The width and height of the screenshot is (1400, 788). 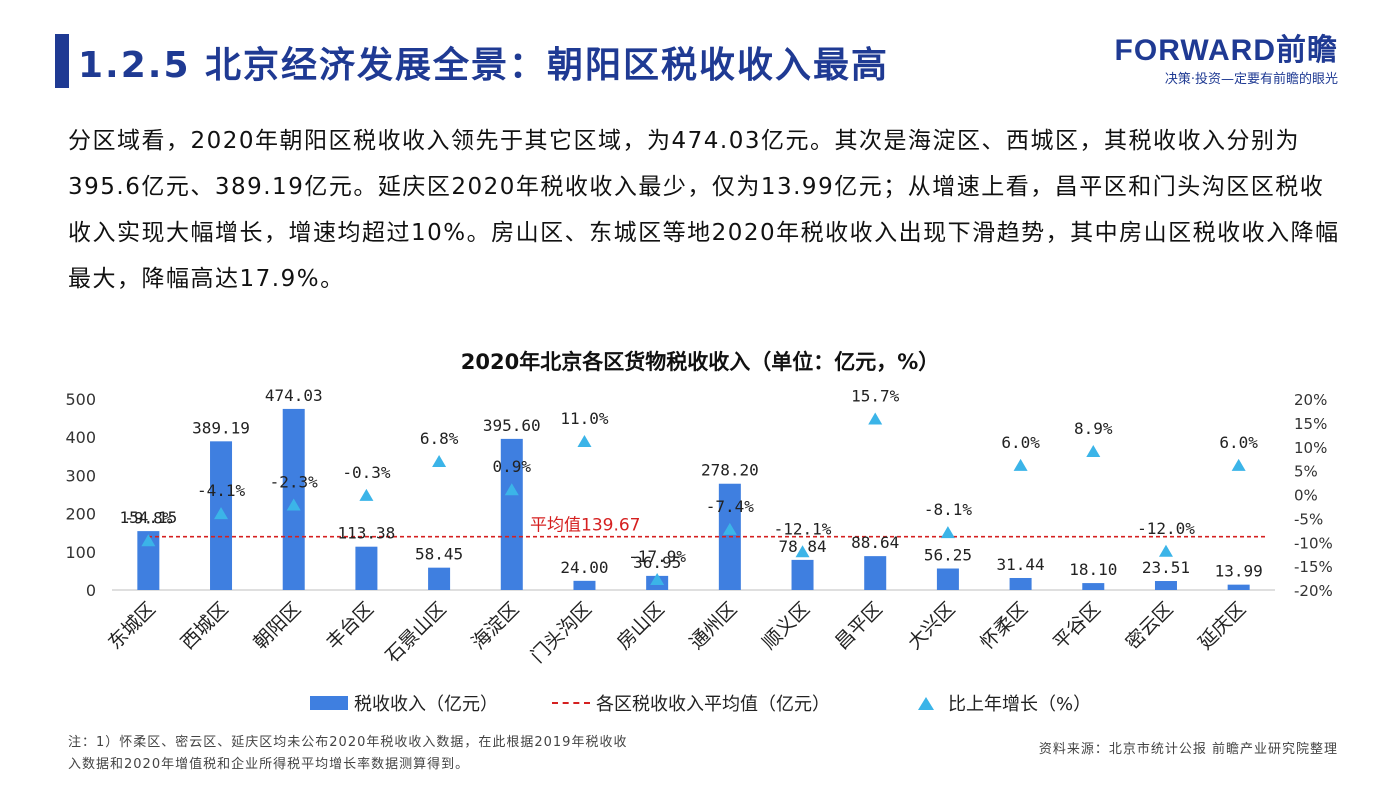 I want to click on x-category-label: 东城区, so click(x=132, y=626).